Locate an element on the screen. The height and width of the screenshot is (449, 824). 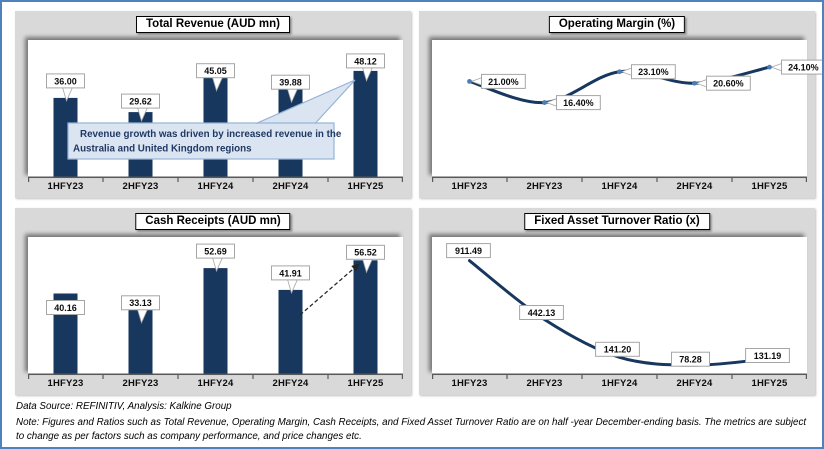
data-label: 16.40% is located at coordinates (571, 103).